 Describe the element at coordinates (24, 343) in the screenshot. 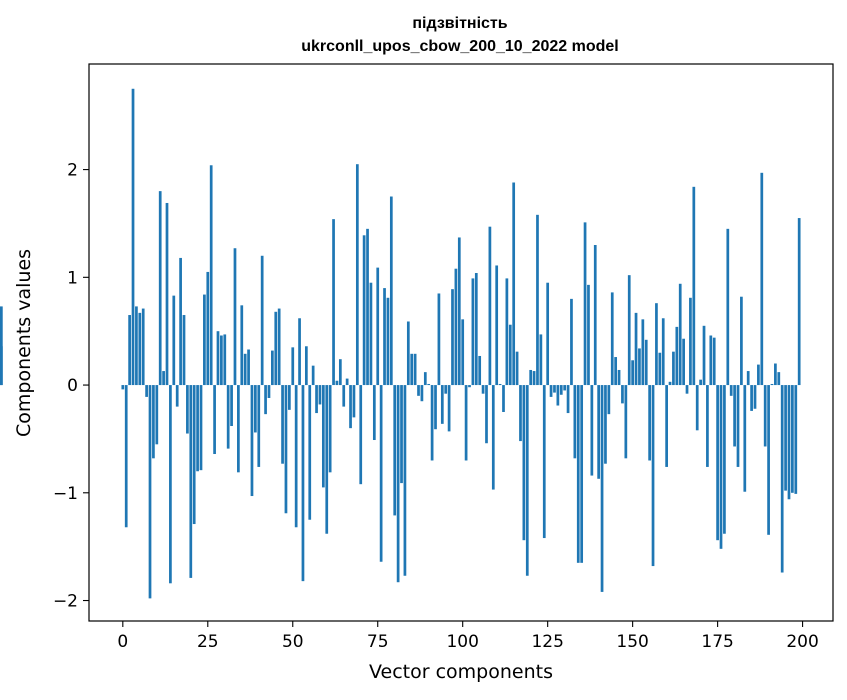

I see `y-axis-label: Components values` at that location.